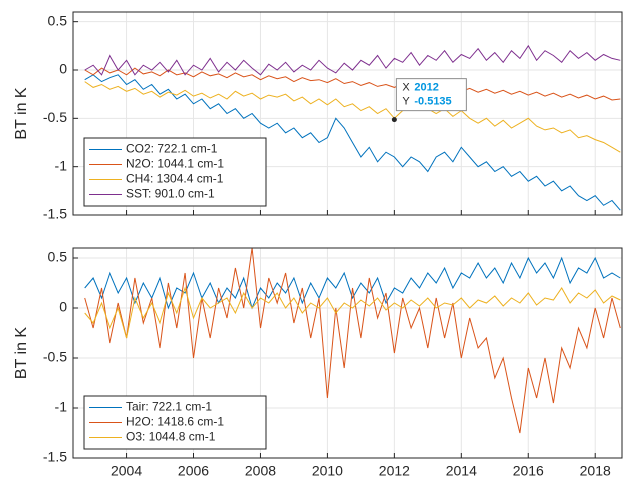 This screenshot has height=481, width=625. Describe the element at coordinates (170, 194) in the screenshot. I see `legend-label: SST: 901.0 cm-1` at that location.